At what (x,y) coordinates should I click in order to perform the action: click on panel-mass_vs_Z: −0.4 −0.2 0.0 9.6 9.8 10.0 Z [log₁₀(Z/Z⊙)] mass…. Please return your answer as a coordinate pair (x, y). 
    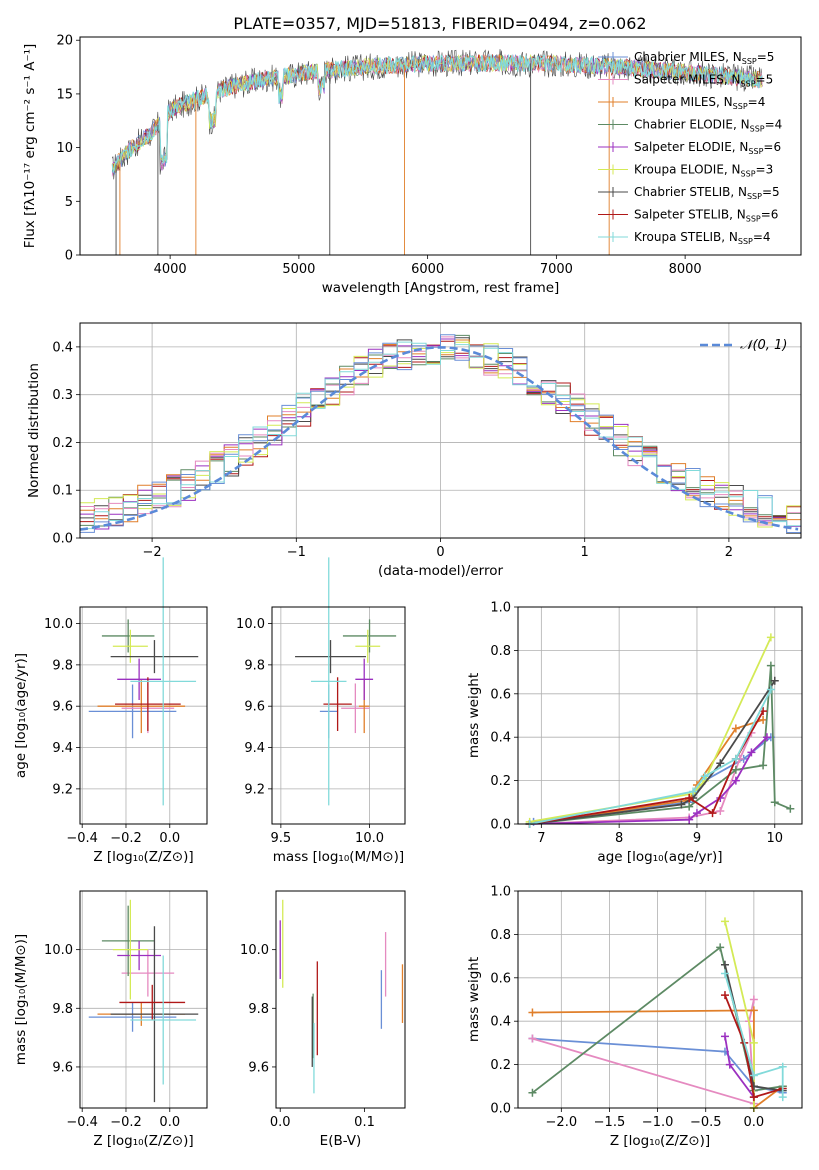
    Looking at the image, I should click on (110, 1019).